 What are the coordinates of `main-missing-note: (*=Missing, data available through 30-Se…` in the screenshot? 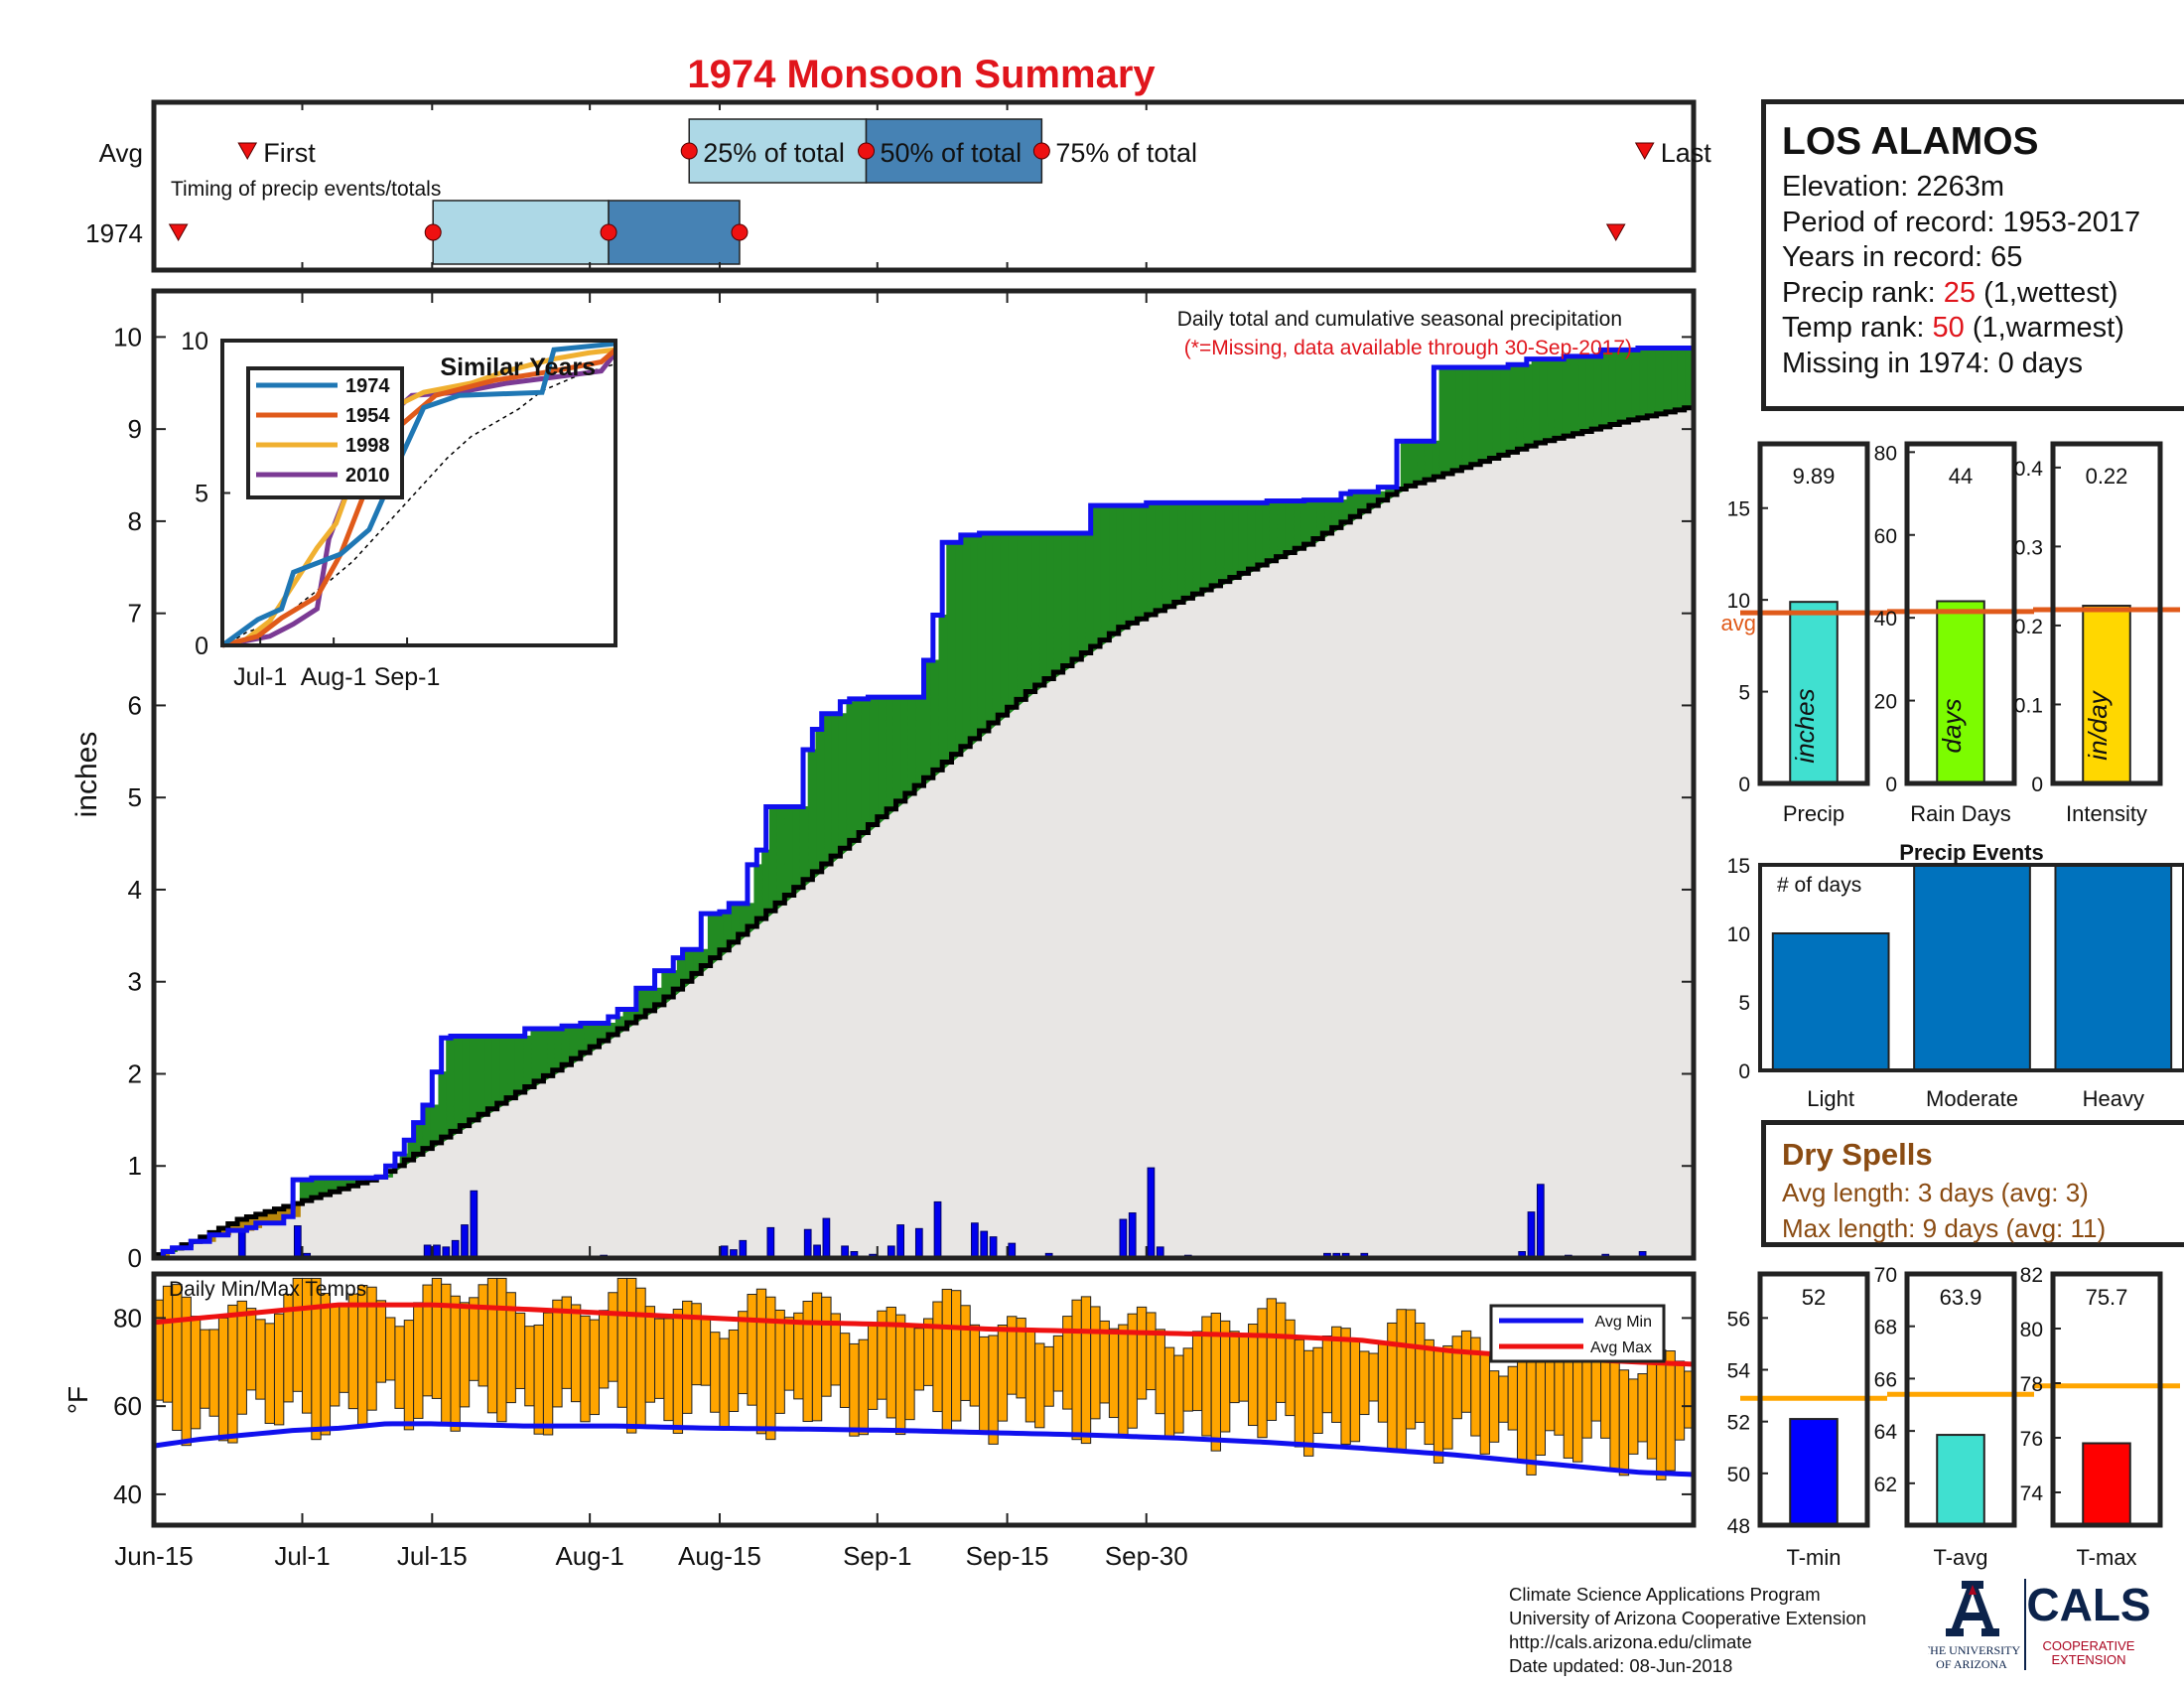 It's located at (1408, 348).